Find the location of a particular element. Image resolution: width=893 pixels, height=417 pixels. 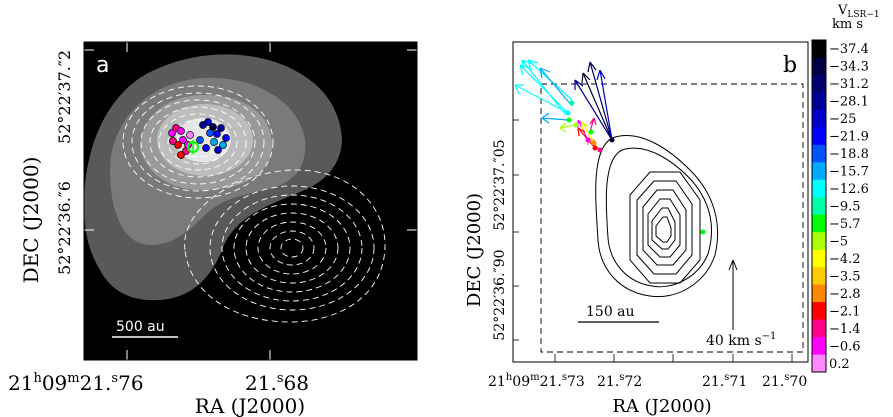

colorbar-title-unit: km s is located at coordinates (847, 24).